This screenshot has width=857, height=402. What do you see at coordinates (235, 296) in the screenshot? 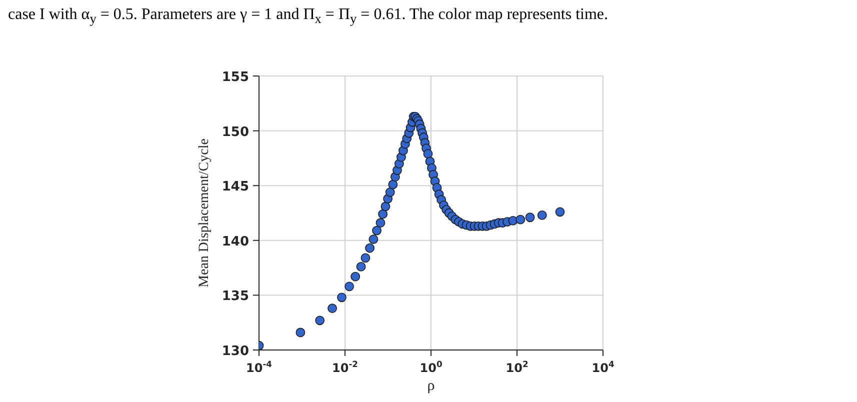
I see `y-tick-label: 135` at bounding box center [235, 296].